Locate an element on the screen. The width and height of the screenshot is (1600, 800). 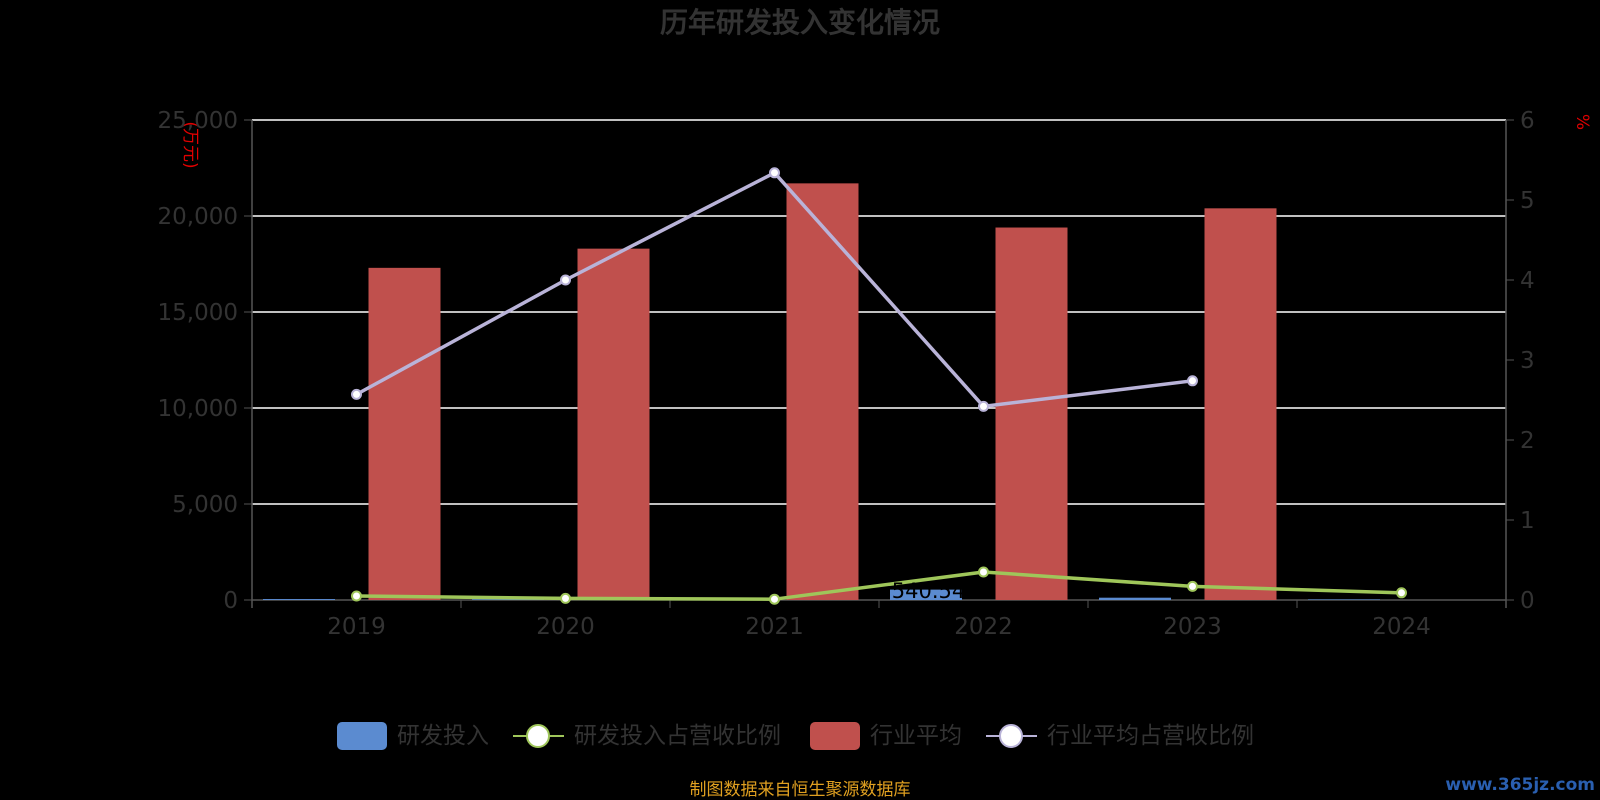
x-tick-label: 2024 is located at coordinates (1401, 627).